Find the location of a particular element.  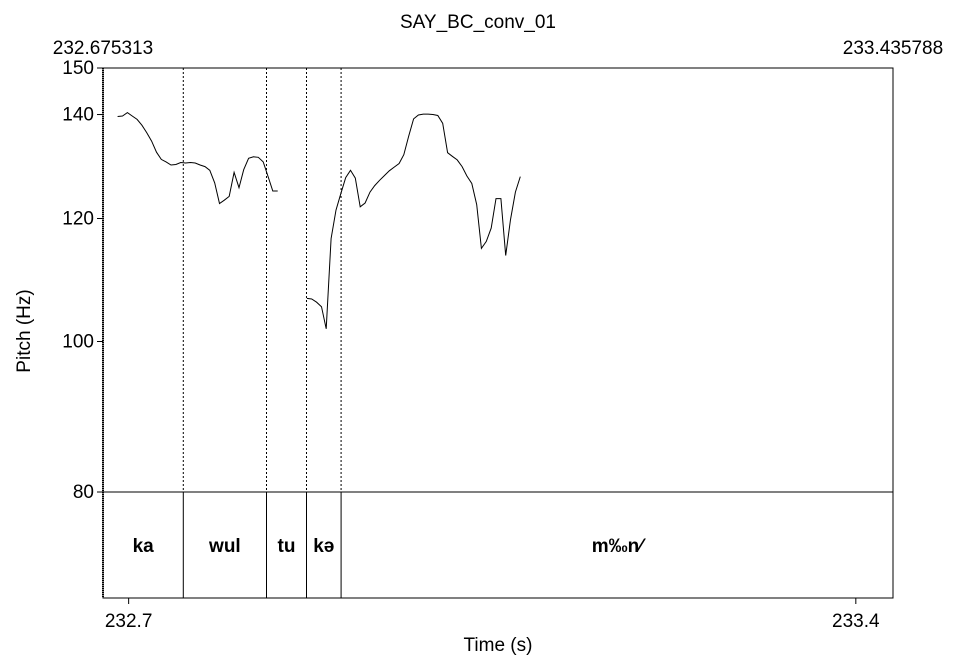

y-tick-label: 140 is located at coordinates (78, 115).